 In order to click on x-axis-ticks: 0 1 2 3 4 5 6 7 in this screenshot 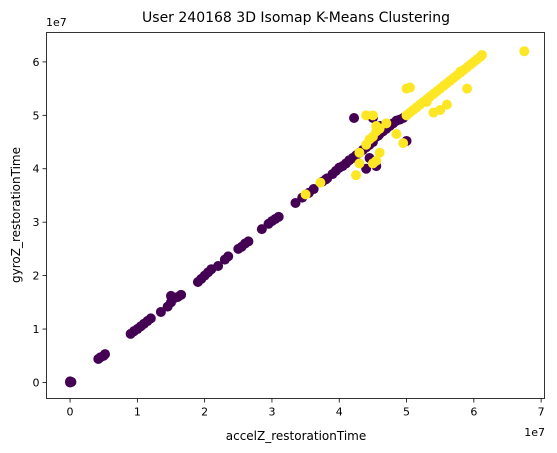, I will do `click(306, 408)`.